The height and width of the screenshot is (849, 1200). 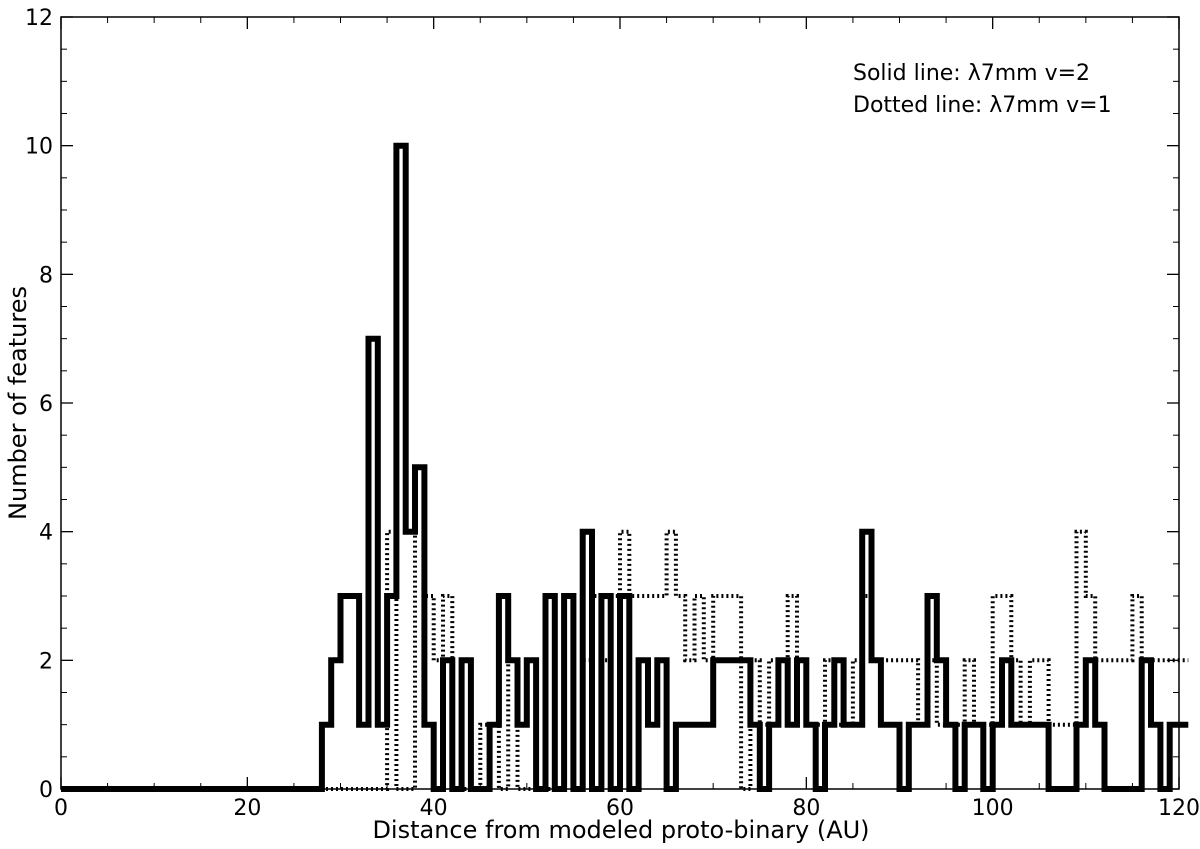 I want to click on x-tick-label: 120, so click(x=1179, y=808).